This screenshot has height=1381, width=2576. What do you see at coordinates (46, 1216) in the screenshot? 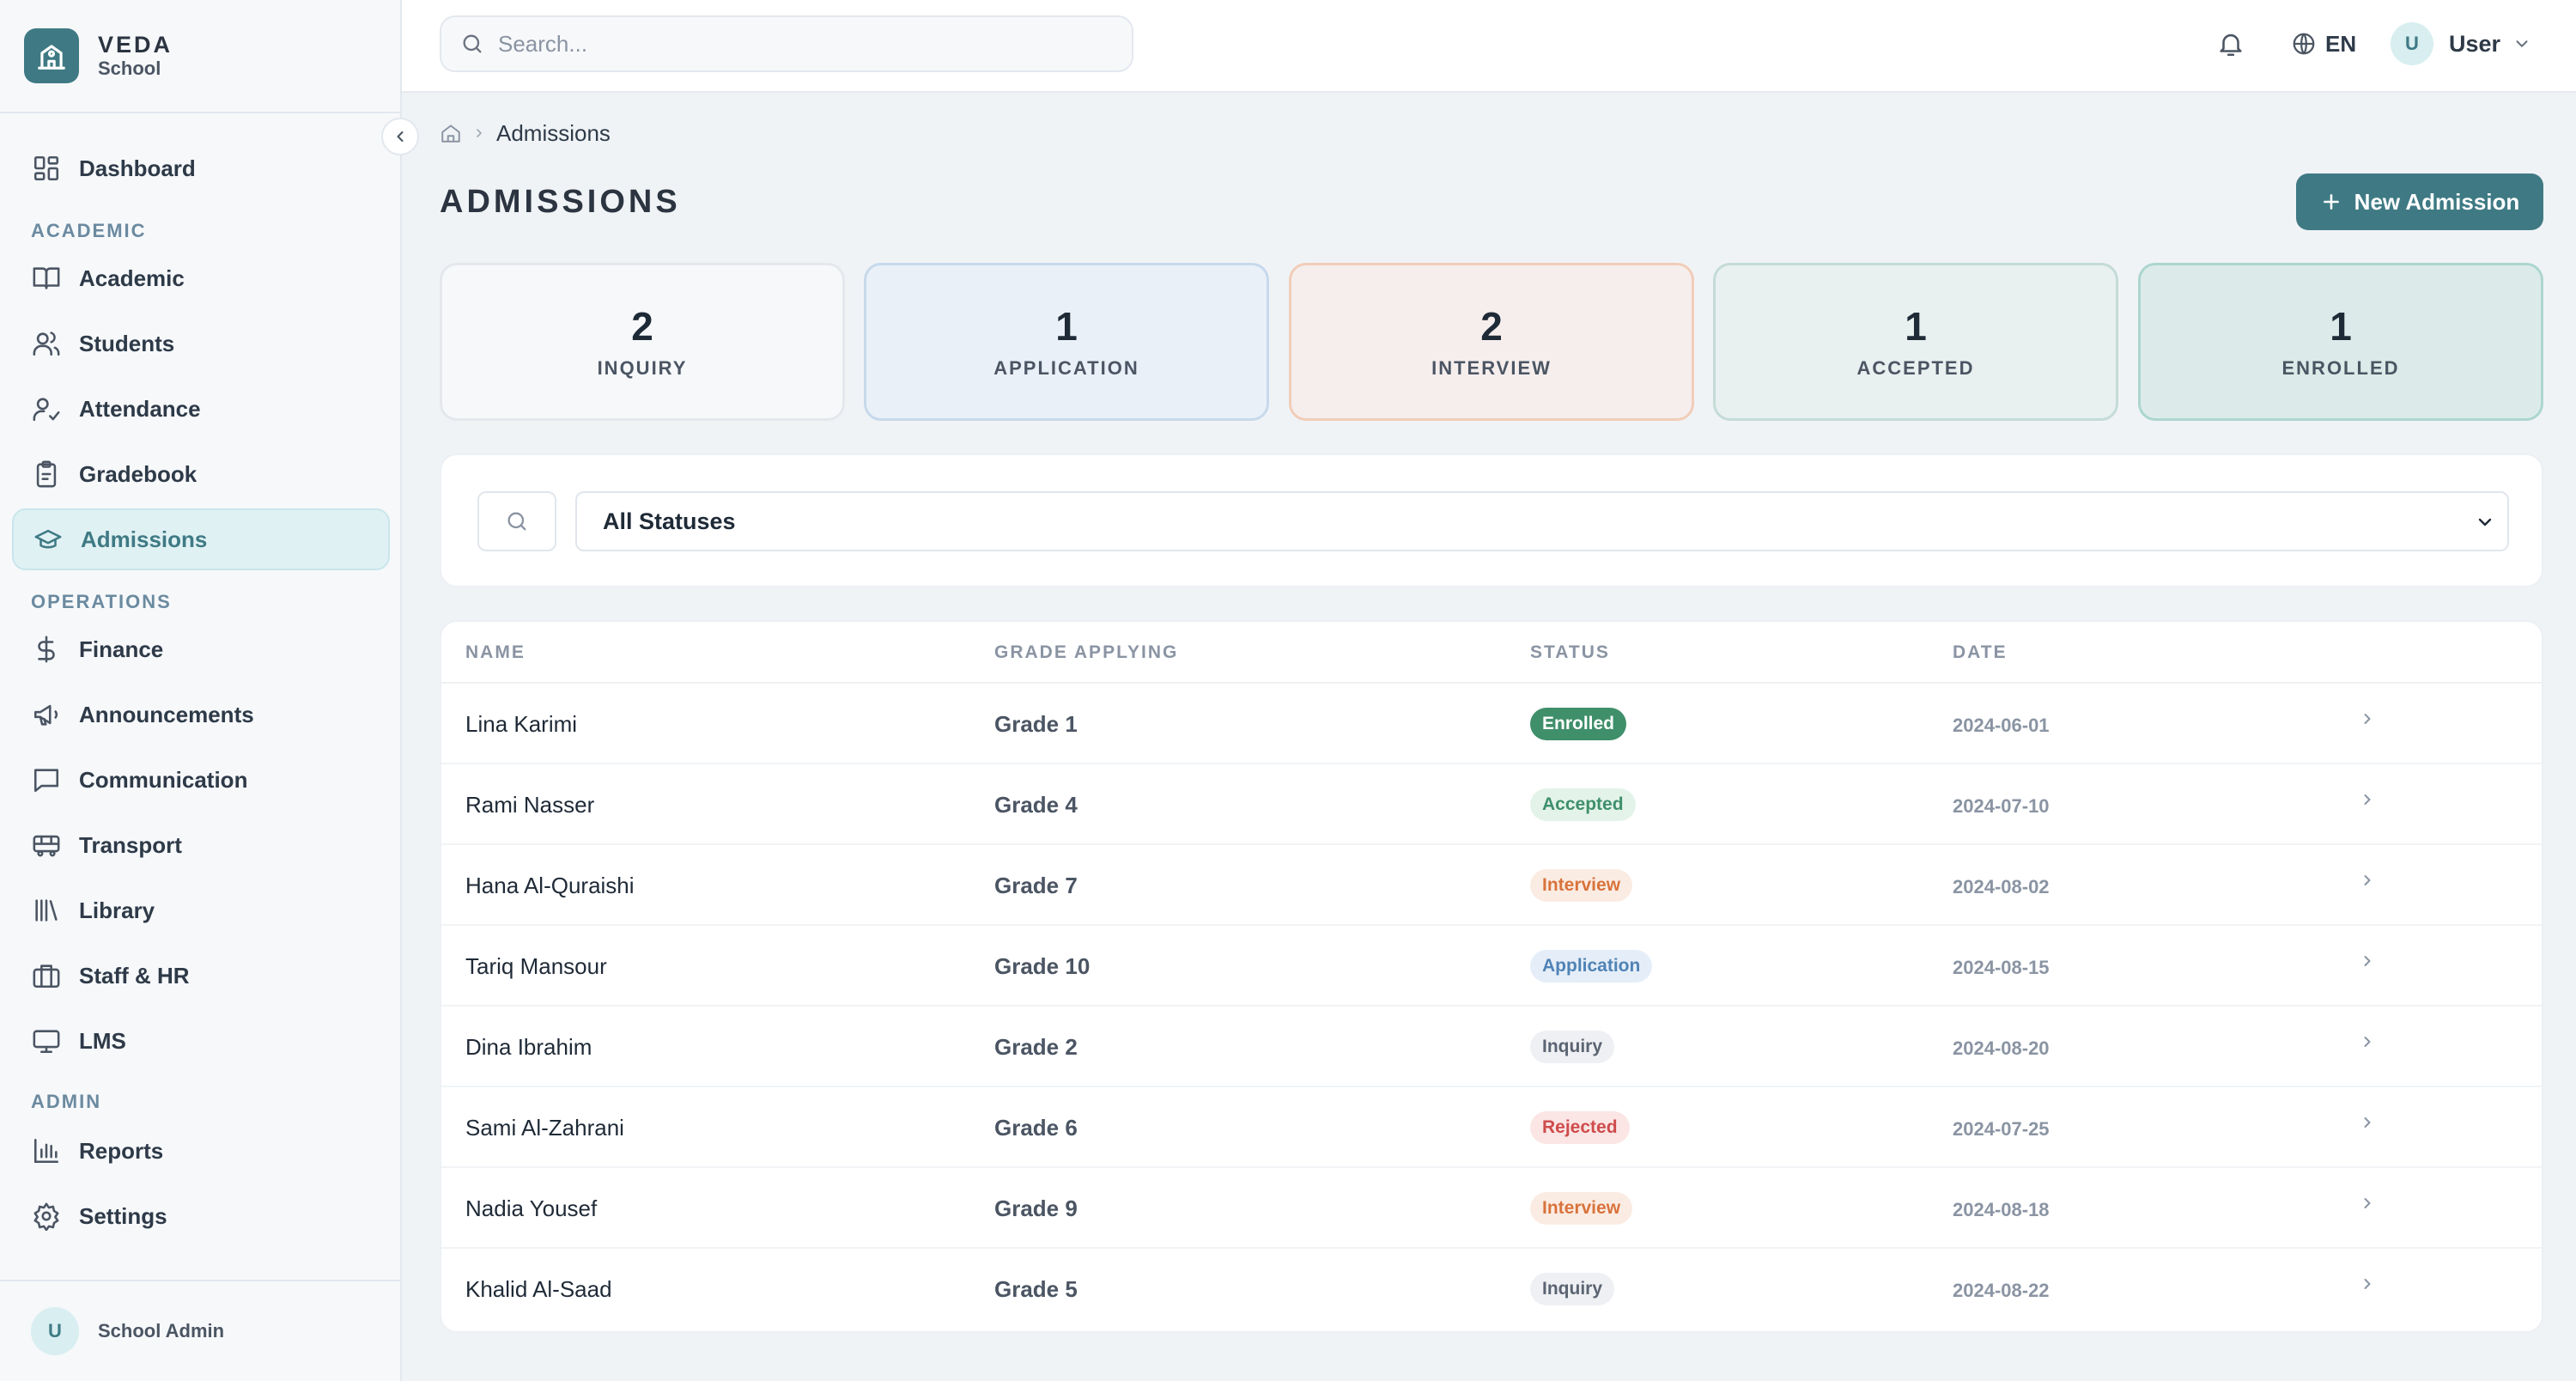
I see `gear-icon` at bounding box center [46, 1216].